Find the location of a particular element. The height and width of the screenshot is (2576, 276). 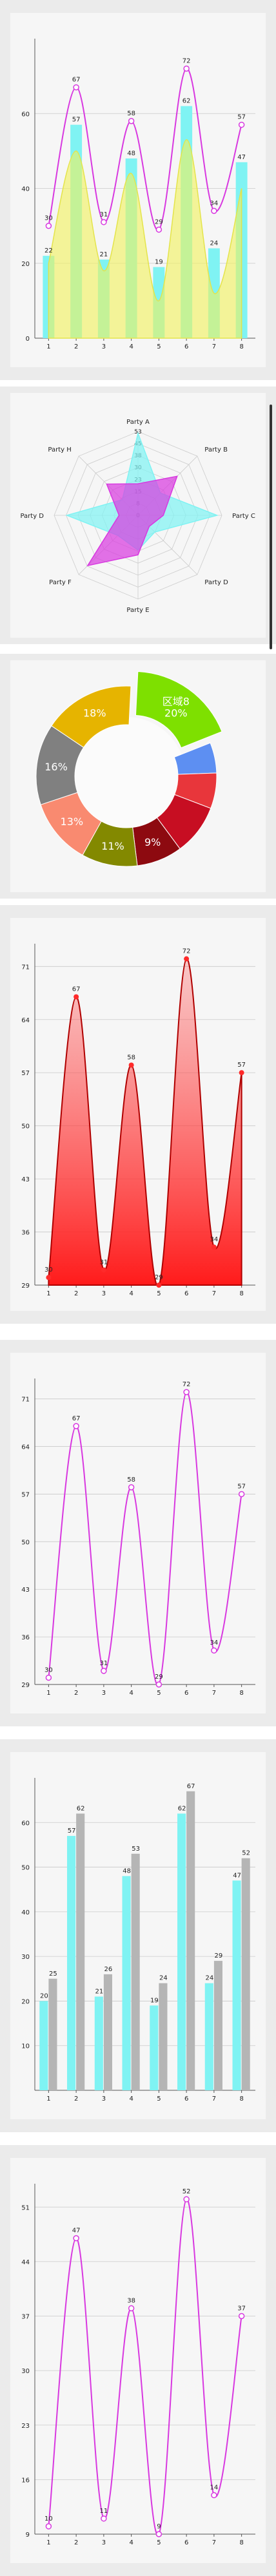

area-data-label: 31 is located at coordinates (104, 1262).